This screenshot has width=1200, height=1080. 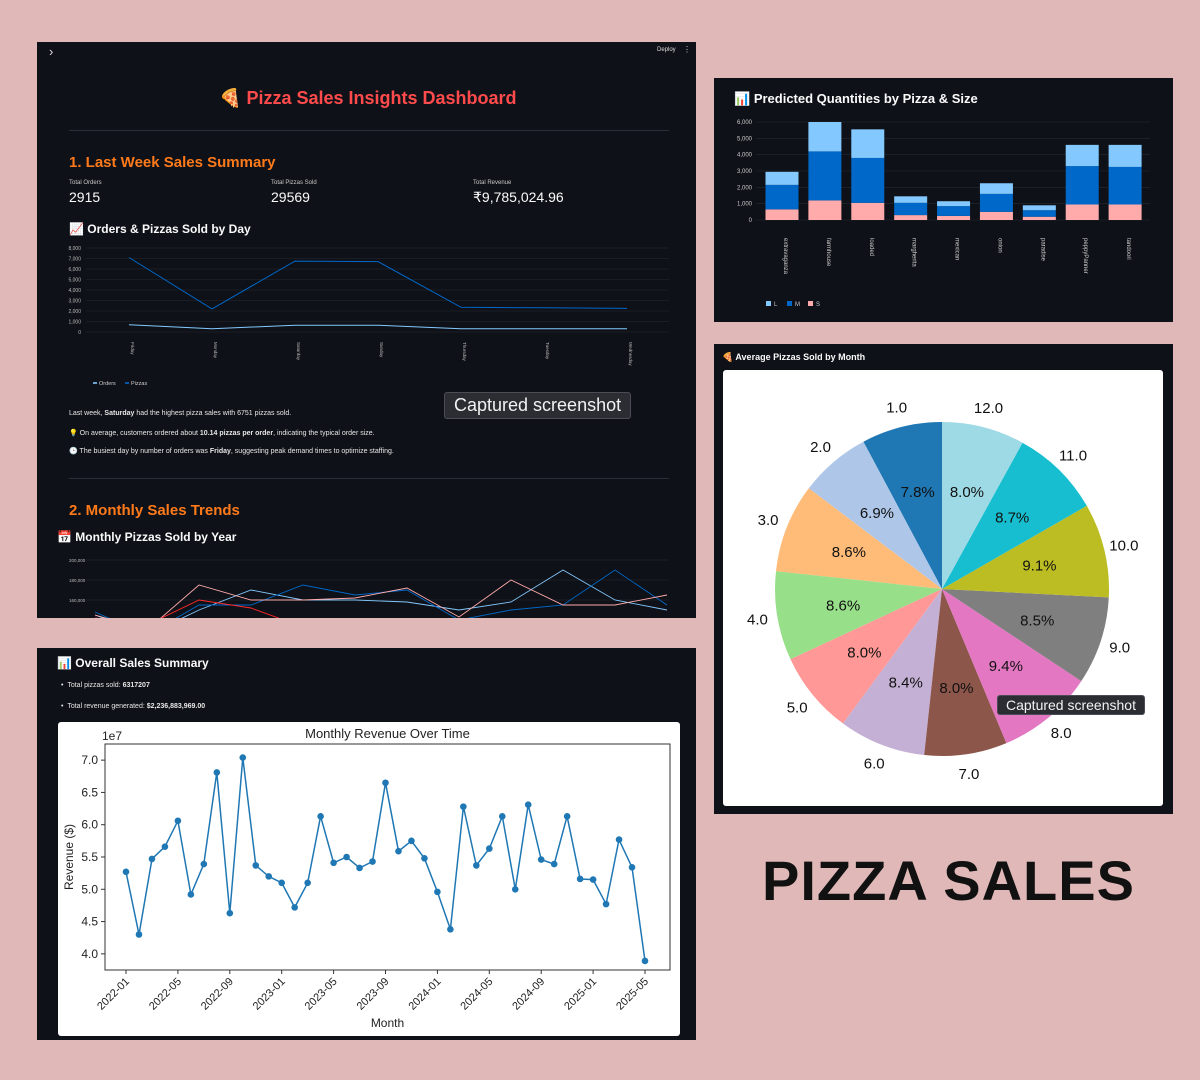 I want to click on y-tick-label: 5.5, so click(x=89, y=857).